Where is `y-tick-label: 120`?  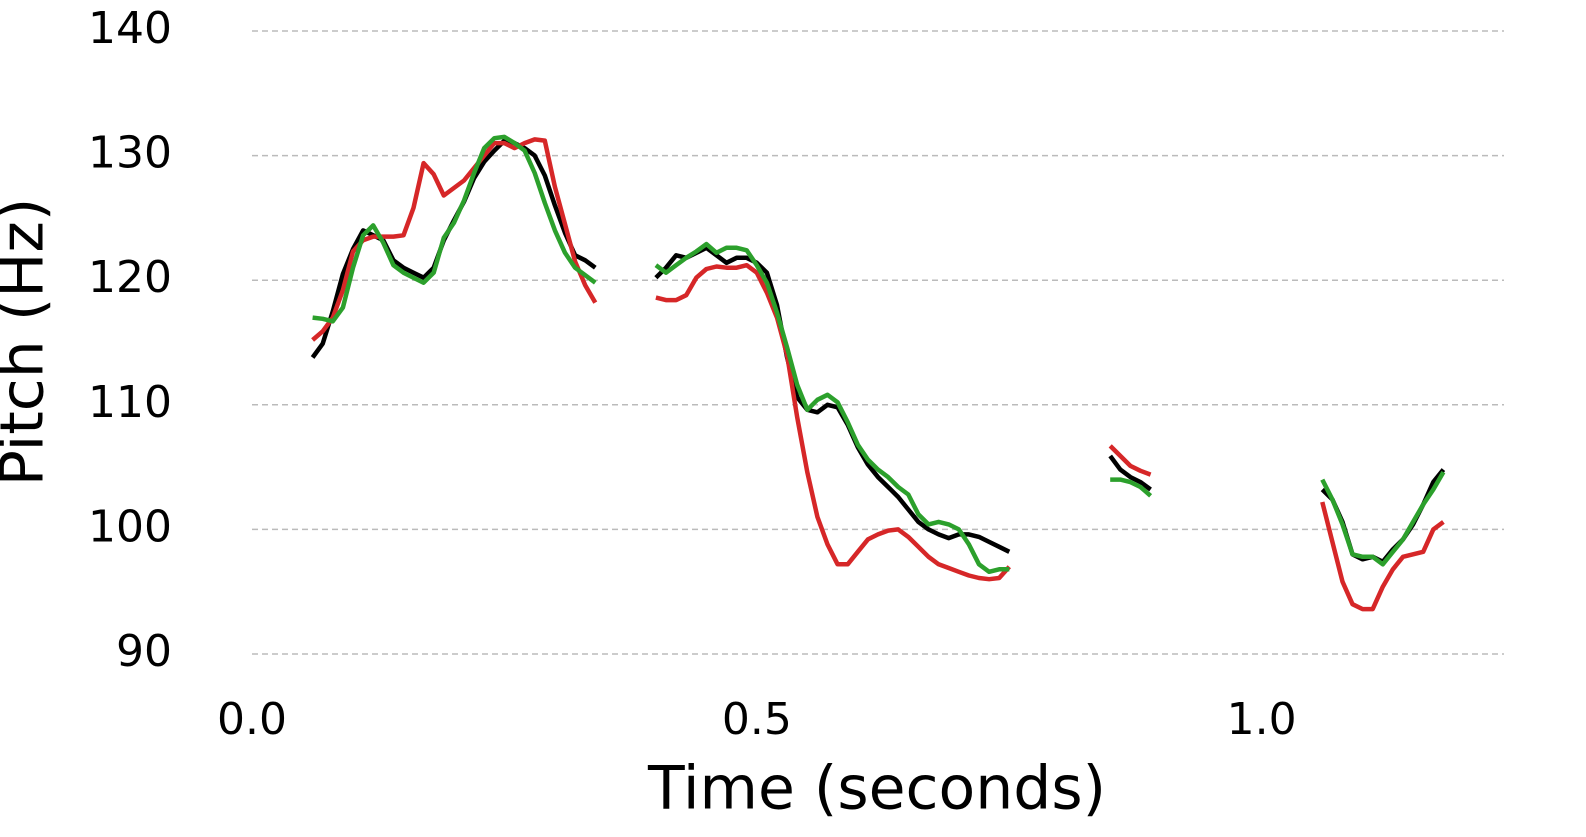
y-tick-label: 120 is located at coordinates (130, 277).